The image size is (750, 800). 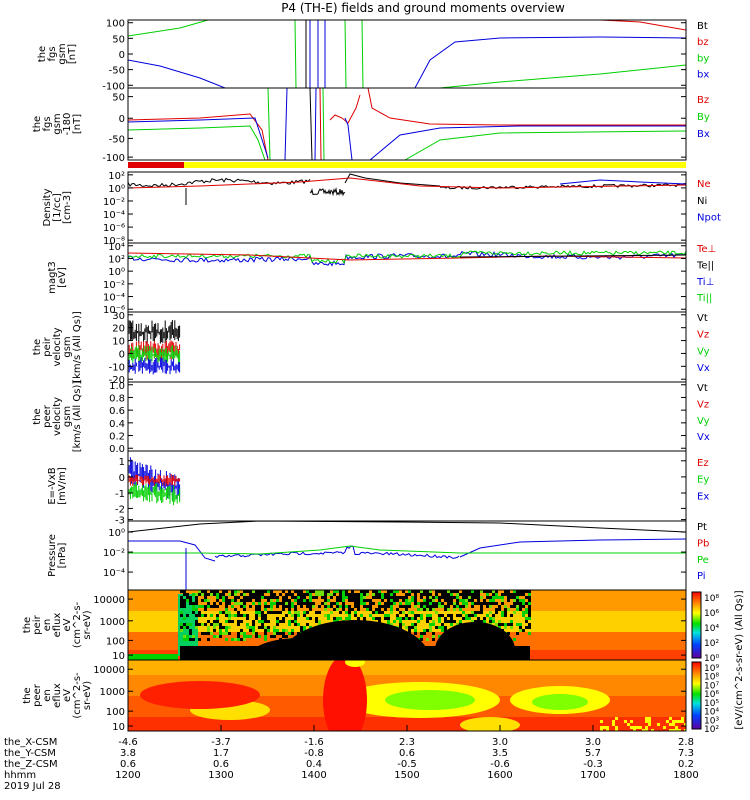 What do you see at coordinates (62, 486) in the screenshot?
I see `y-axis-label: [mV/m]` at bounding box center [62, 486].